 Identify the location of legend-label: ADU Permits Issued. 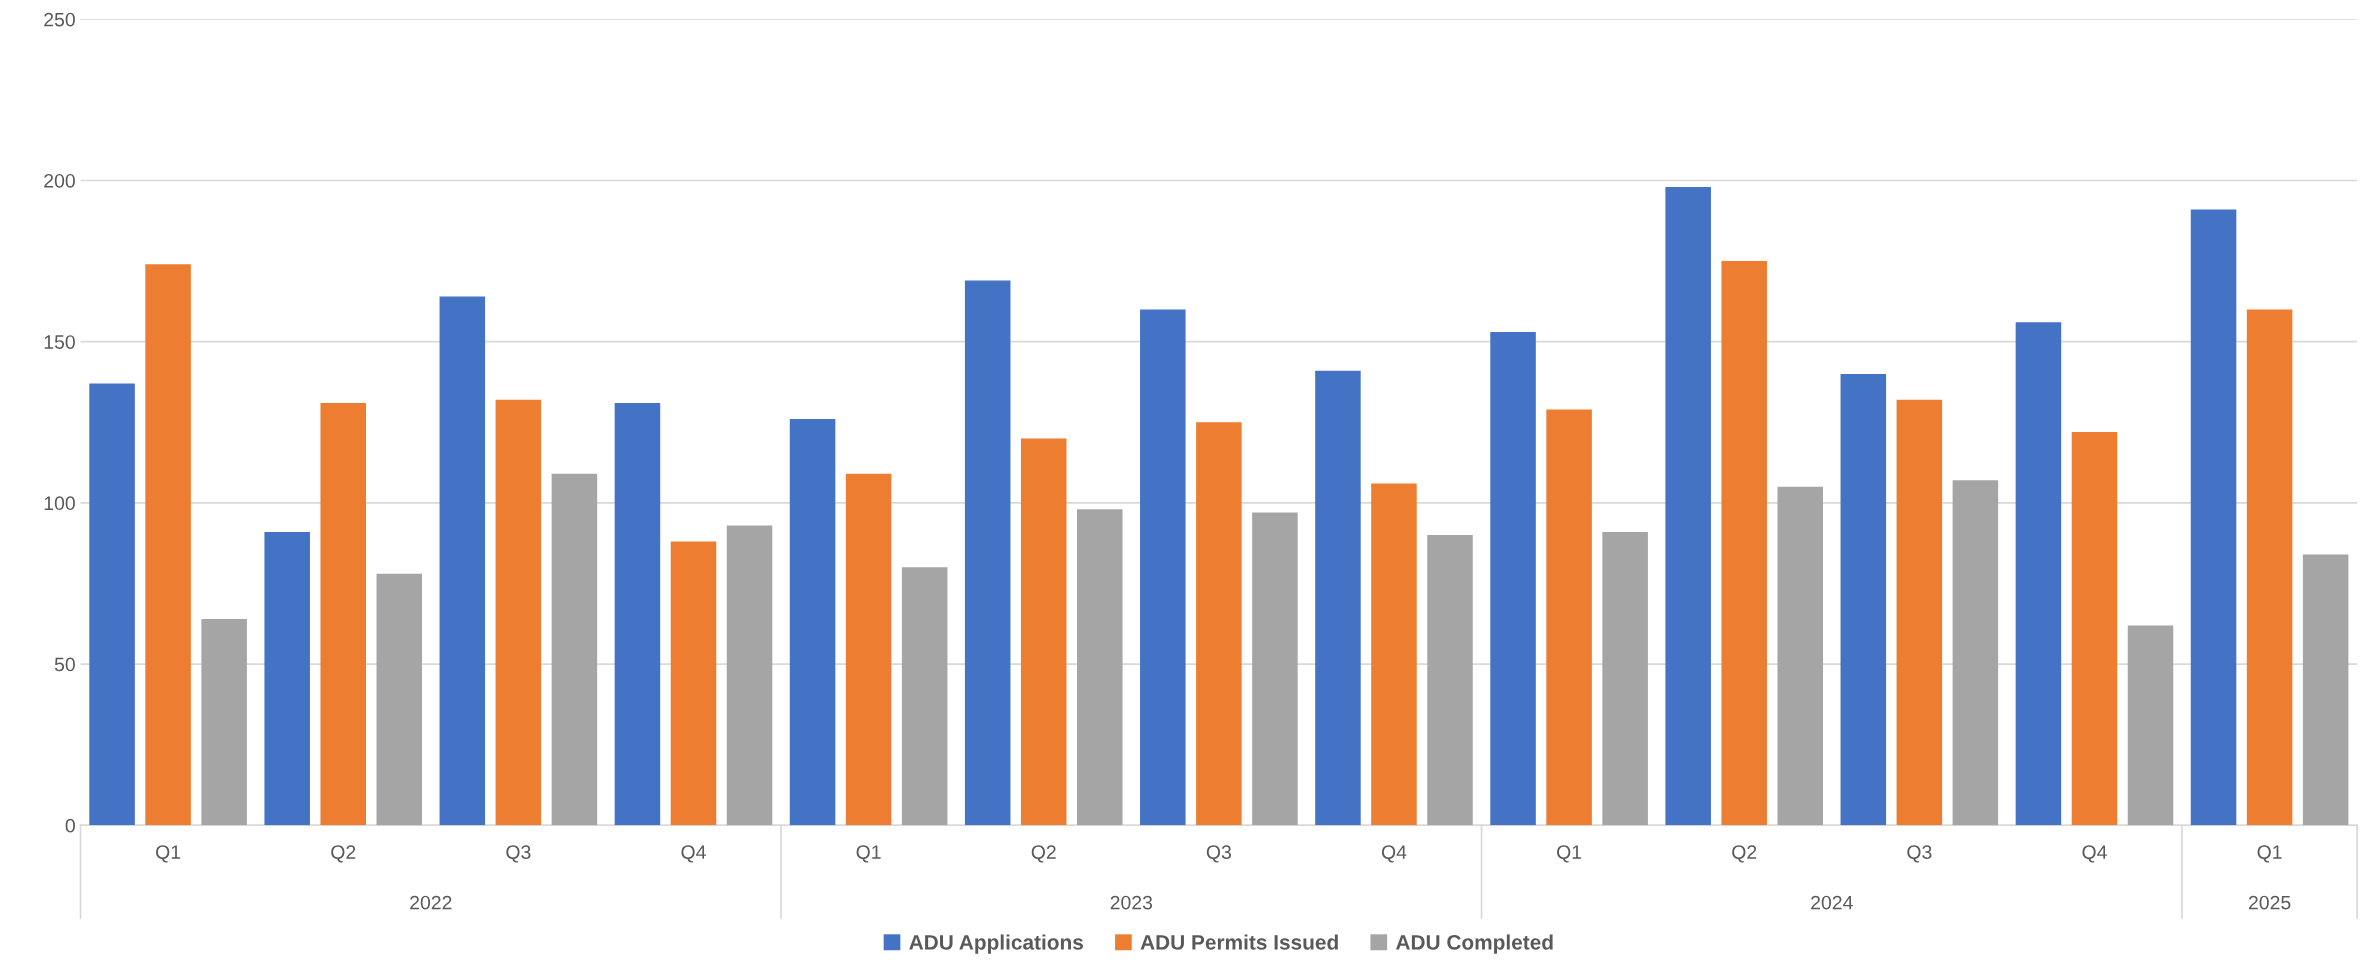
(1239, 942).